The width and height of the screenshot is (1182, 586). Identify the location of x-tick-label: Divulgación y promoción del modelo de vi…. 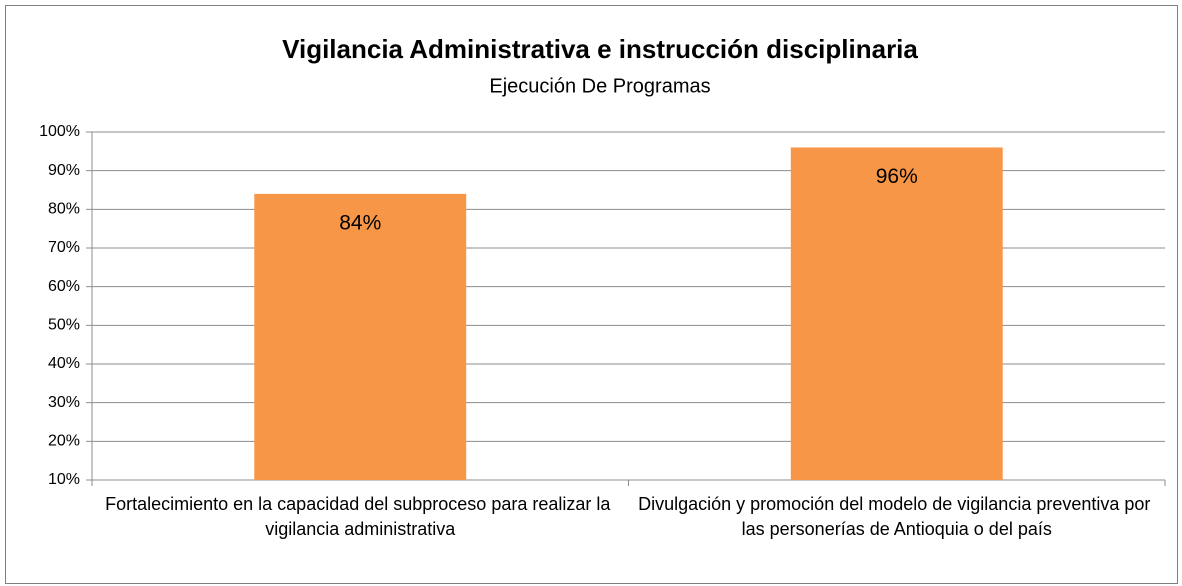
(896, 516).